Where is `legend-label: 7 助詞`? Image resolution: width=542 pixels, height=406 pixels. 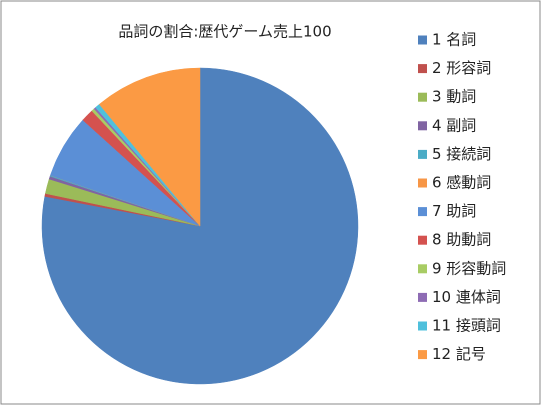 legend-label: 7 助詞 is located at coordinates (454, 211).